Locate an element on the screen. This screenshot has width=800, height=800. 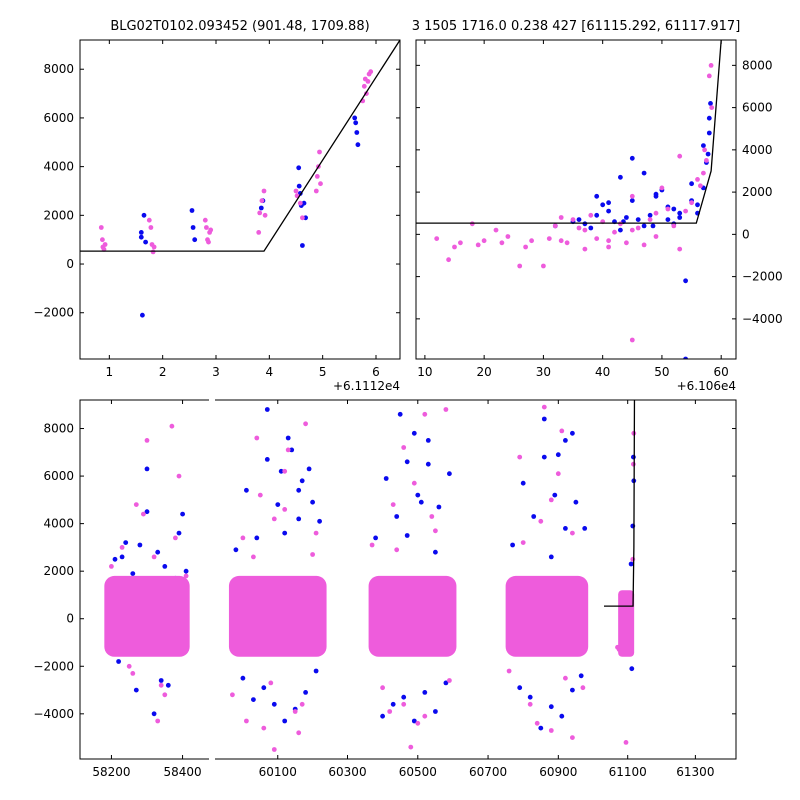
x-tick-label: 1 is located at coordinates (110, 372).